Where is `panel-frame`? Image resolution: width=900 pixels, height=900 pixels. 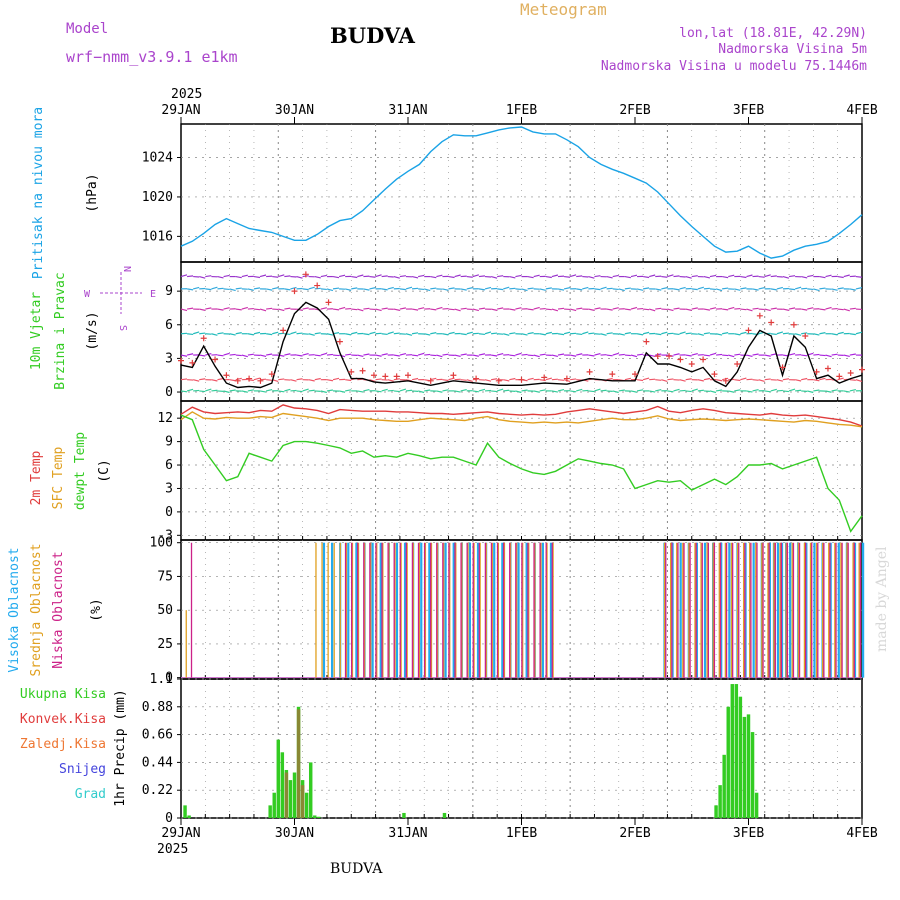
panel-frame is located at coordinates (521, 193).